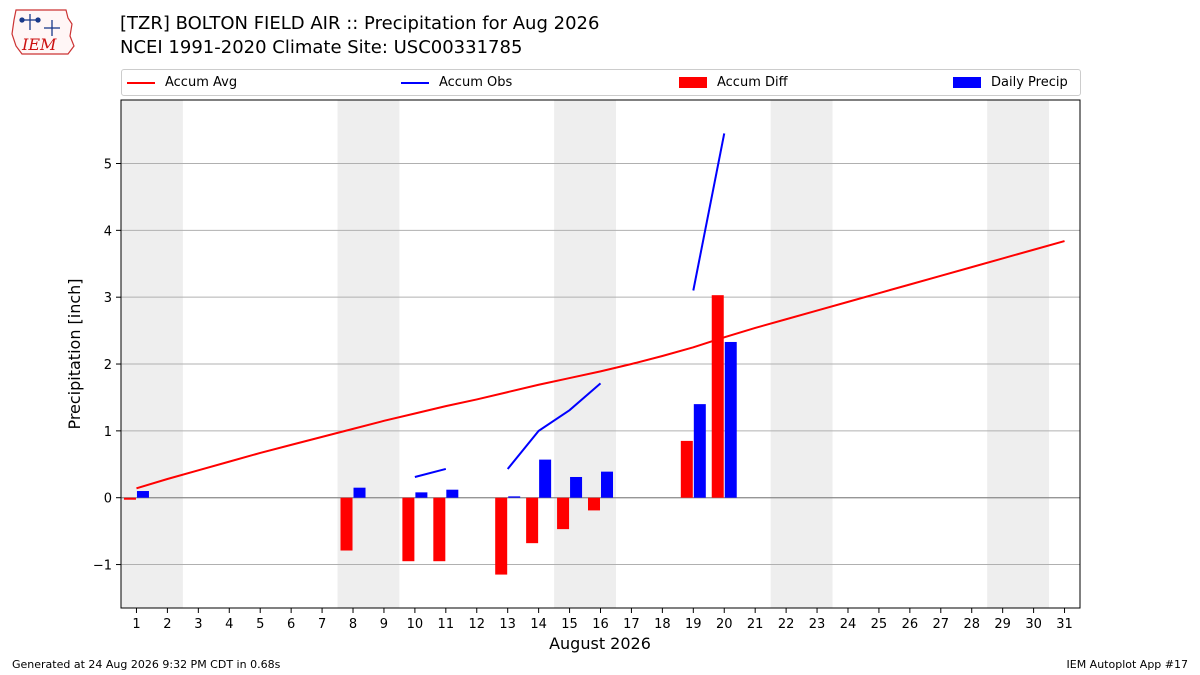  I want to click on x-tick-label: 31, so click(1064, 624).